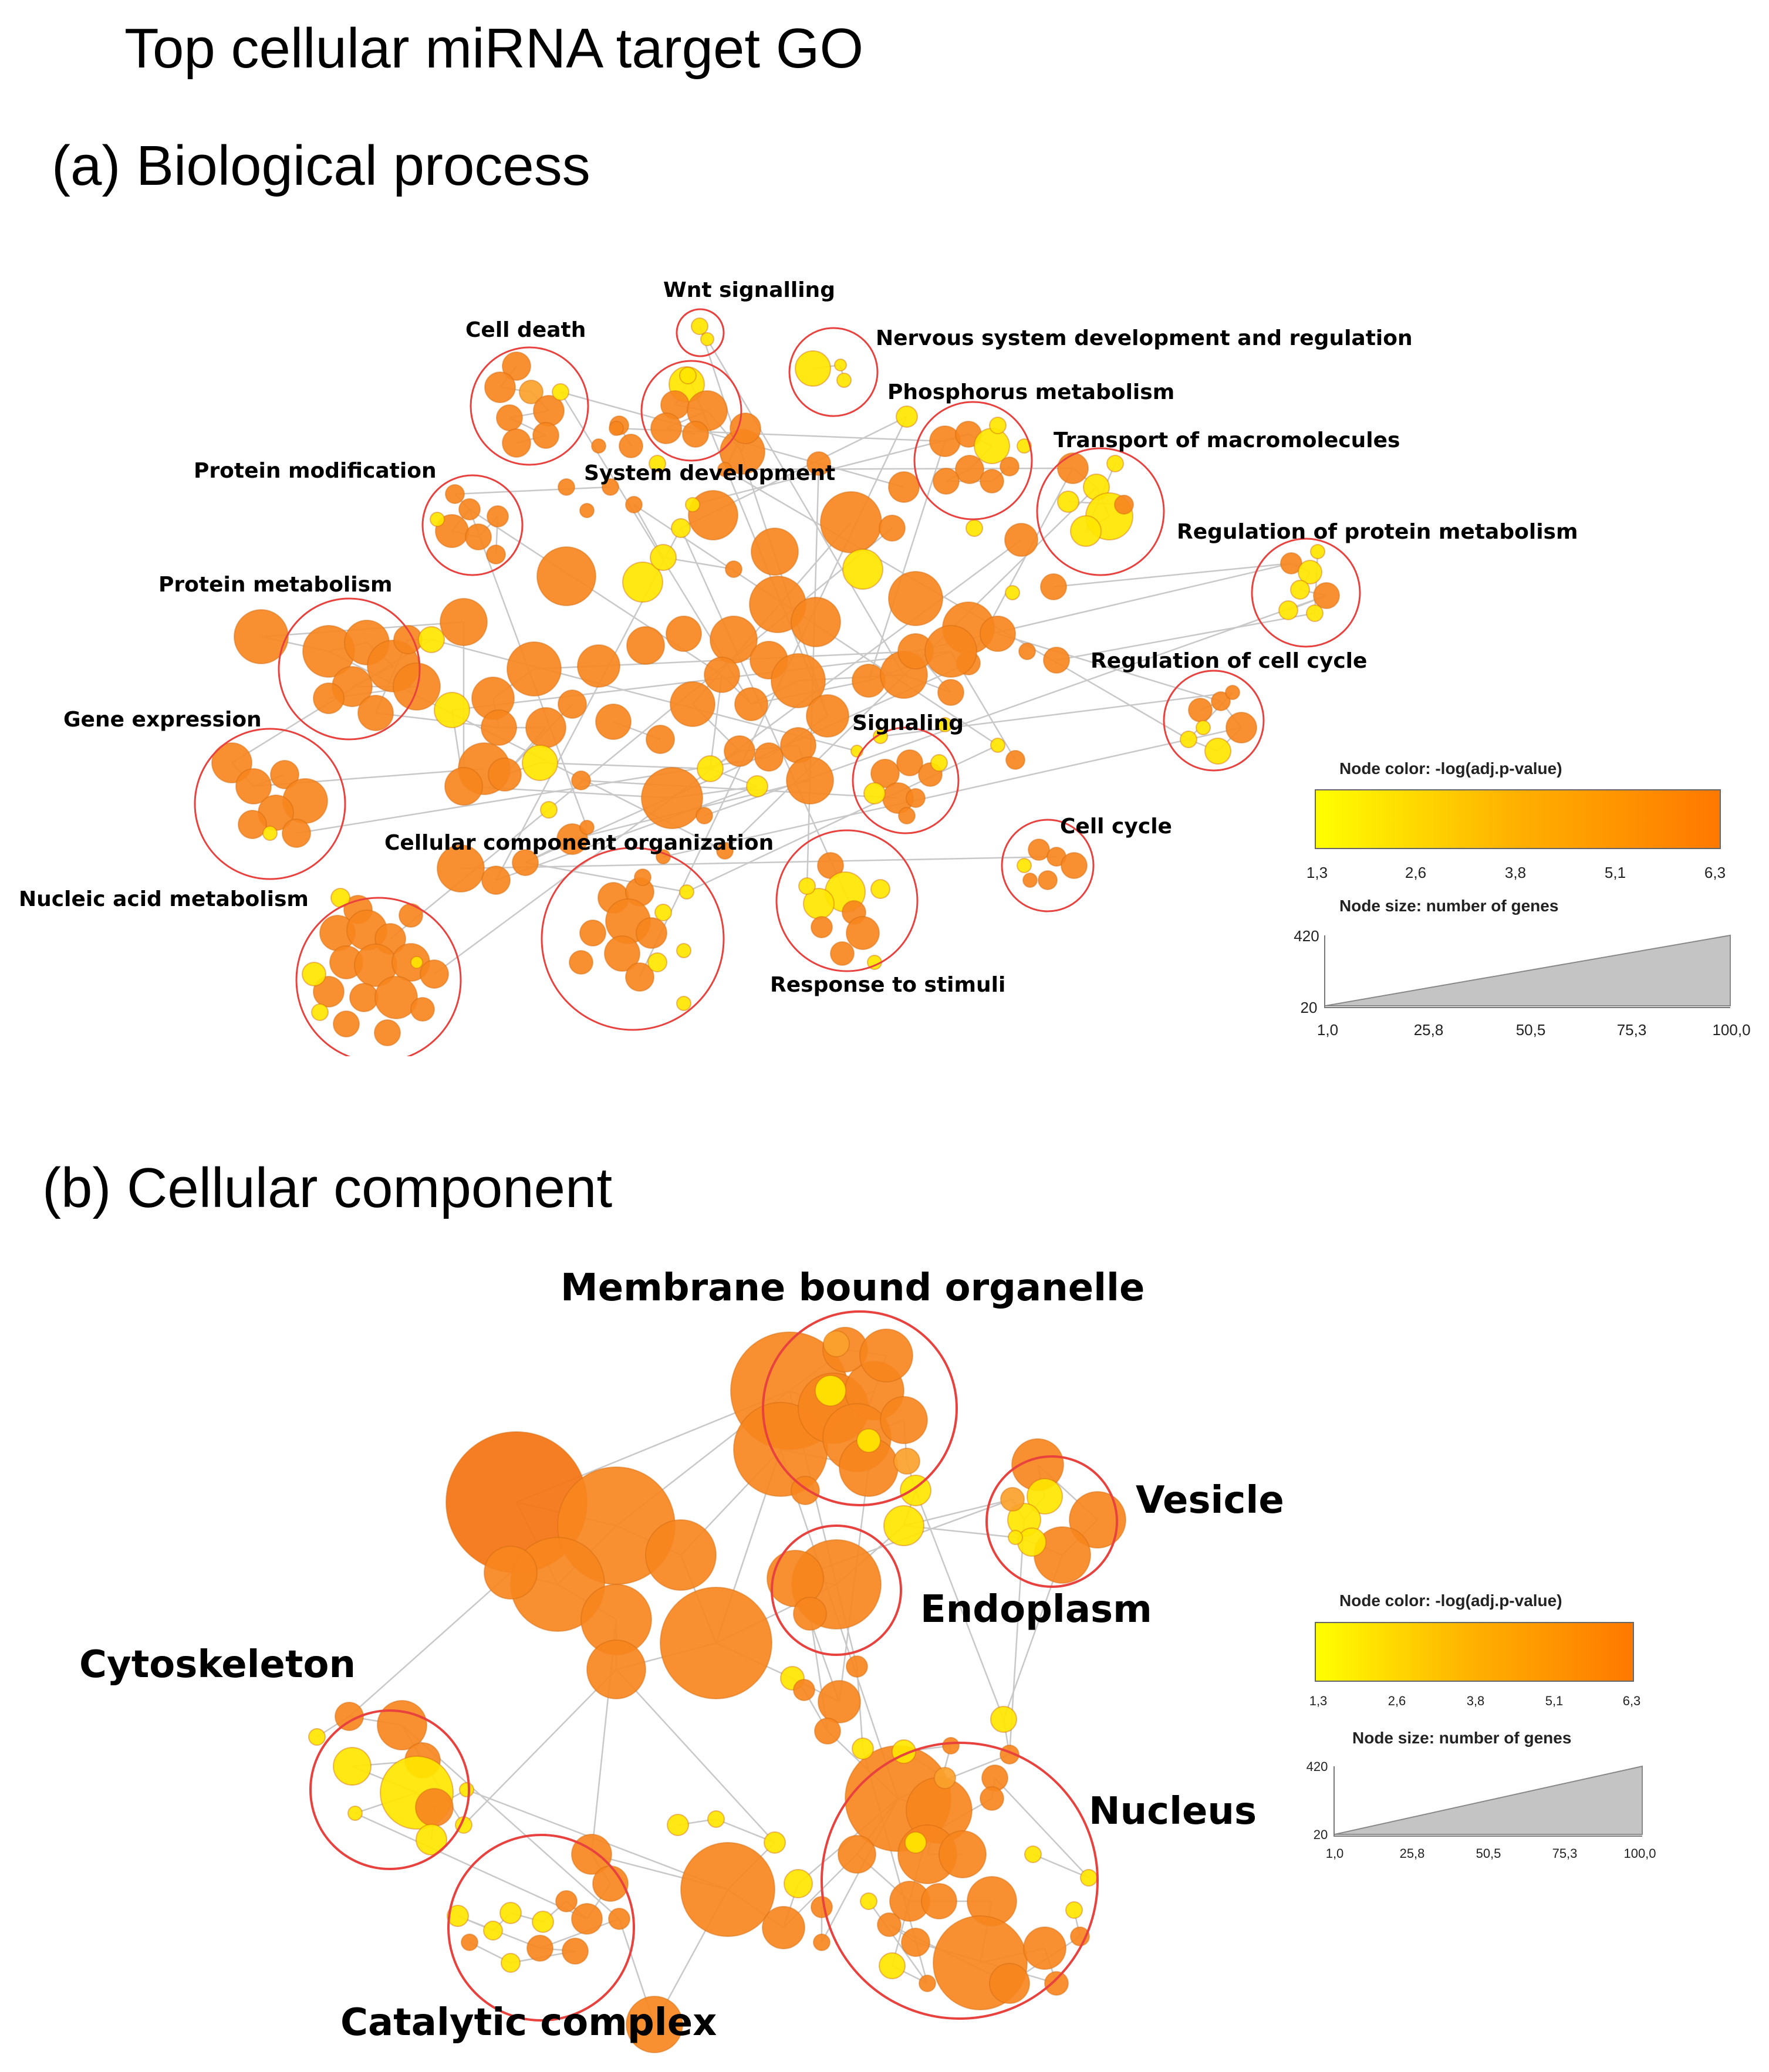  I want to click on legend-b-size-x-tick: 25,8, so click(1412, 1853).